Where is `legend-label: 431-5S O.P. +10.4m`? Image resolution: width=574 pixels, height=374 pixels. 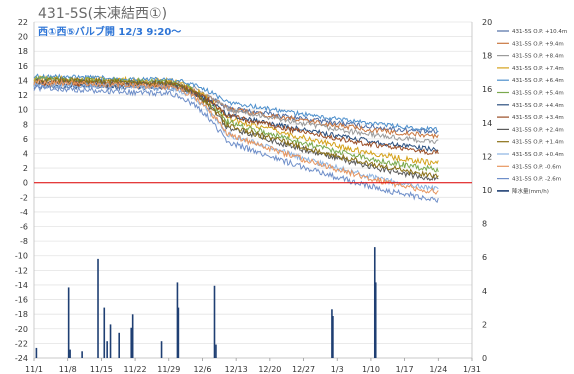
legend-label: 431-5S O.P. +10.4m is located at coordinates (539, 32).